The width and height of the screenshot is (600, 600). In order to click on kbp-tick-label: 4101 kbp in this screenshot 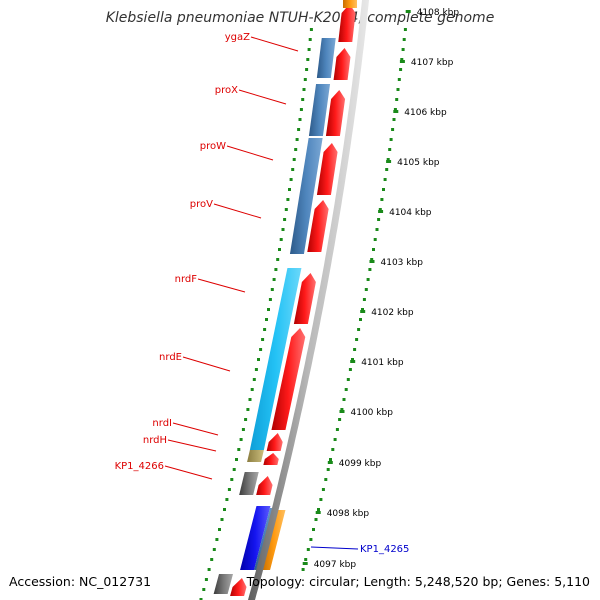, I will do `click(382, 363)`.